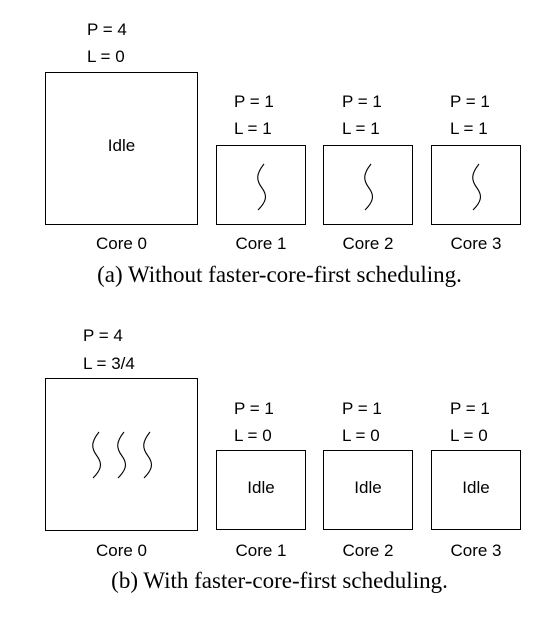 The image size is (559, 621). I want to click on core1-box: Idle, so click(261, 490).